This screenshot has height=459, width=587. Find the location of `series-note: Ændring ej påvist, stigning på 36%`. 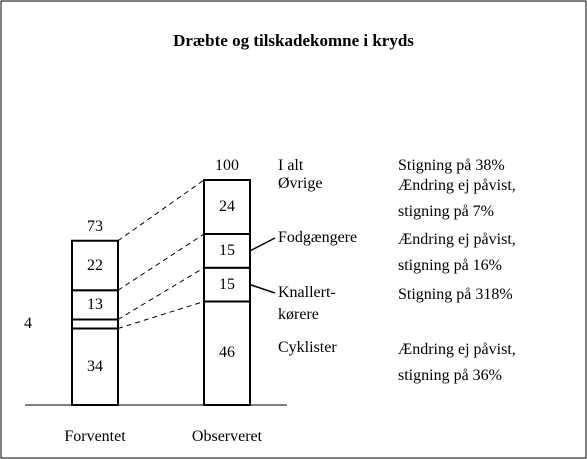

series-note: Ændring ej påvist, stigning på 36% is located at coordinates (457, 362).